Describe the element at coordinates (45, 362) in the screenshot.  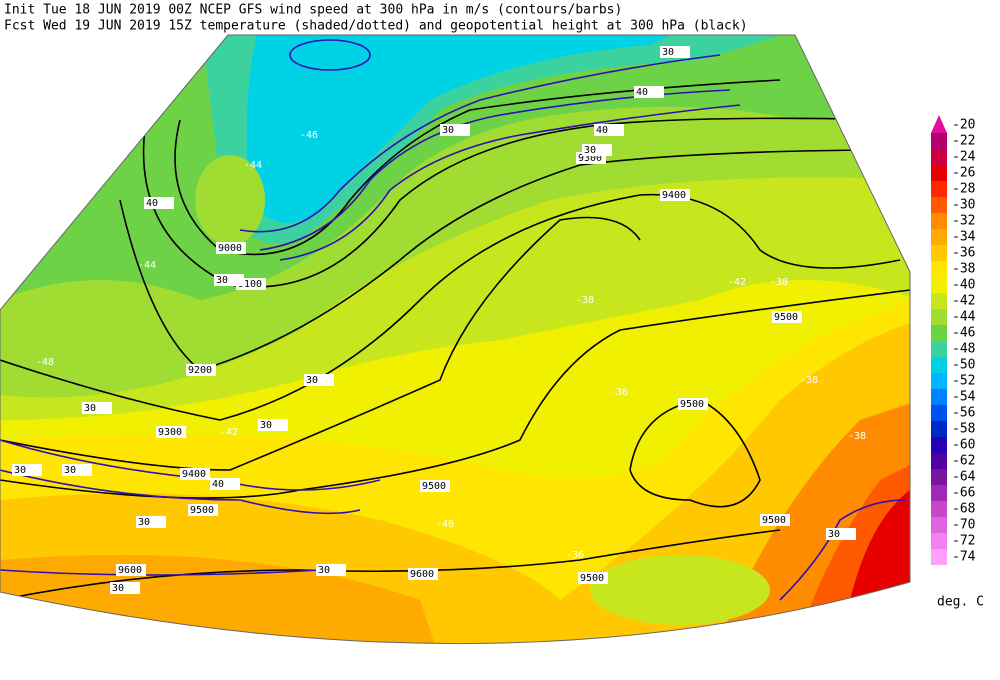
I see `temp-label: -48` at that location.